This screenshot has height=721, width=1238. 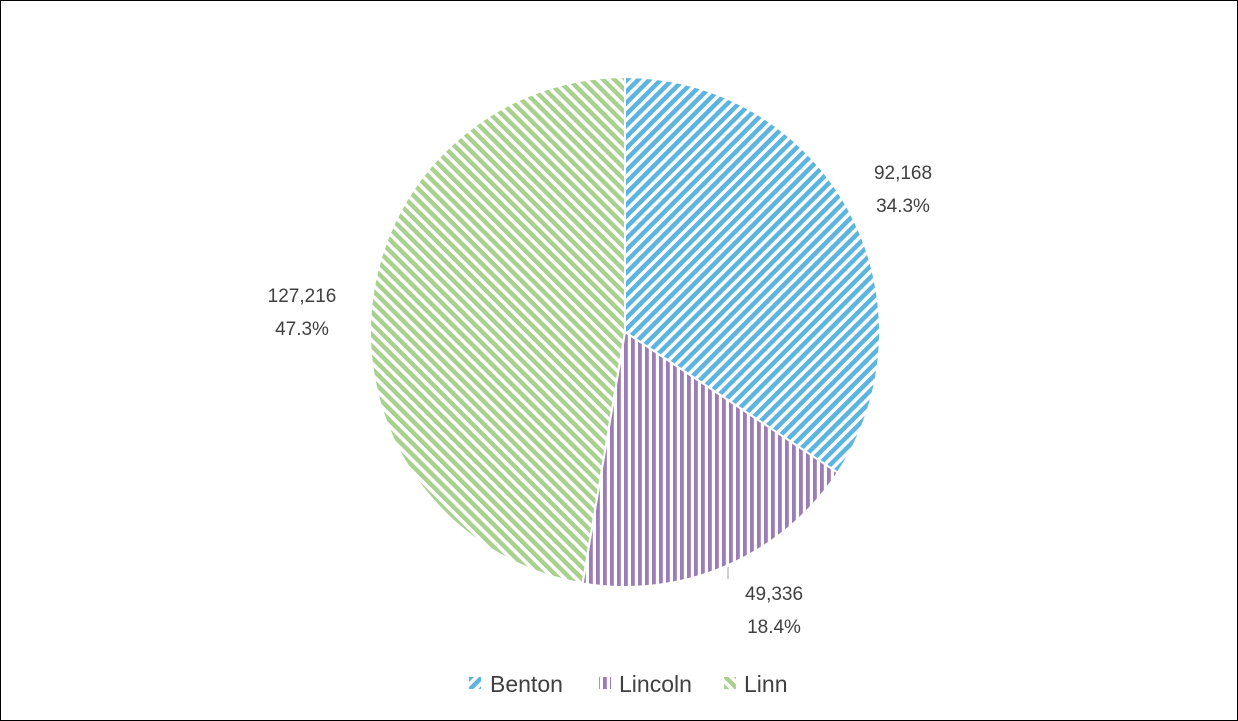 What do you see at coordinates (497, 330) in the screenshot?
I see `pie-slice-linn` at bounding box center [497, 330].